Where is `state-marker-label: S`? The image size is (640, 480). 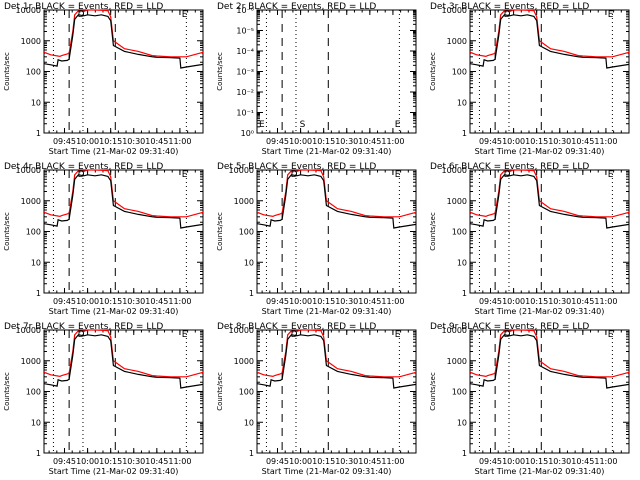 state-marker-label: S is located at coordinates (303, 125).